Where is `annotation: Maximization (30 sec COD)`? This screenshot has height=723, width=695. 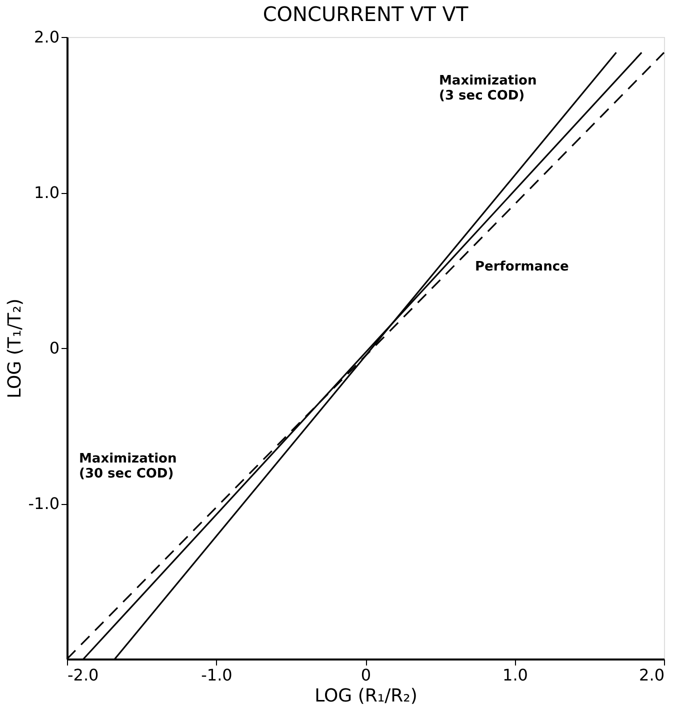 annotation: Maximization (30 sec COD) is located at coordinates (128, 467).